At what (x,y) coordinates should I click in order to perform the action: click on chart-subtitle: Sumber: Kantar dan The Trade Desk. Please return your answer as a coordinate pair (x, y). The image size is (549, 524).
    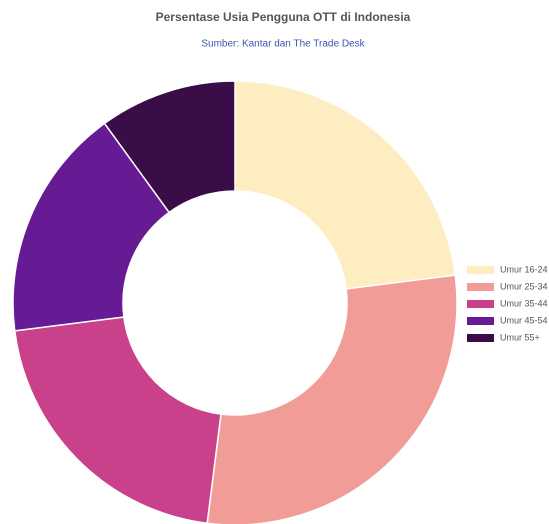
    Looking at the image, I should click on (283, 44).